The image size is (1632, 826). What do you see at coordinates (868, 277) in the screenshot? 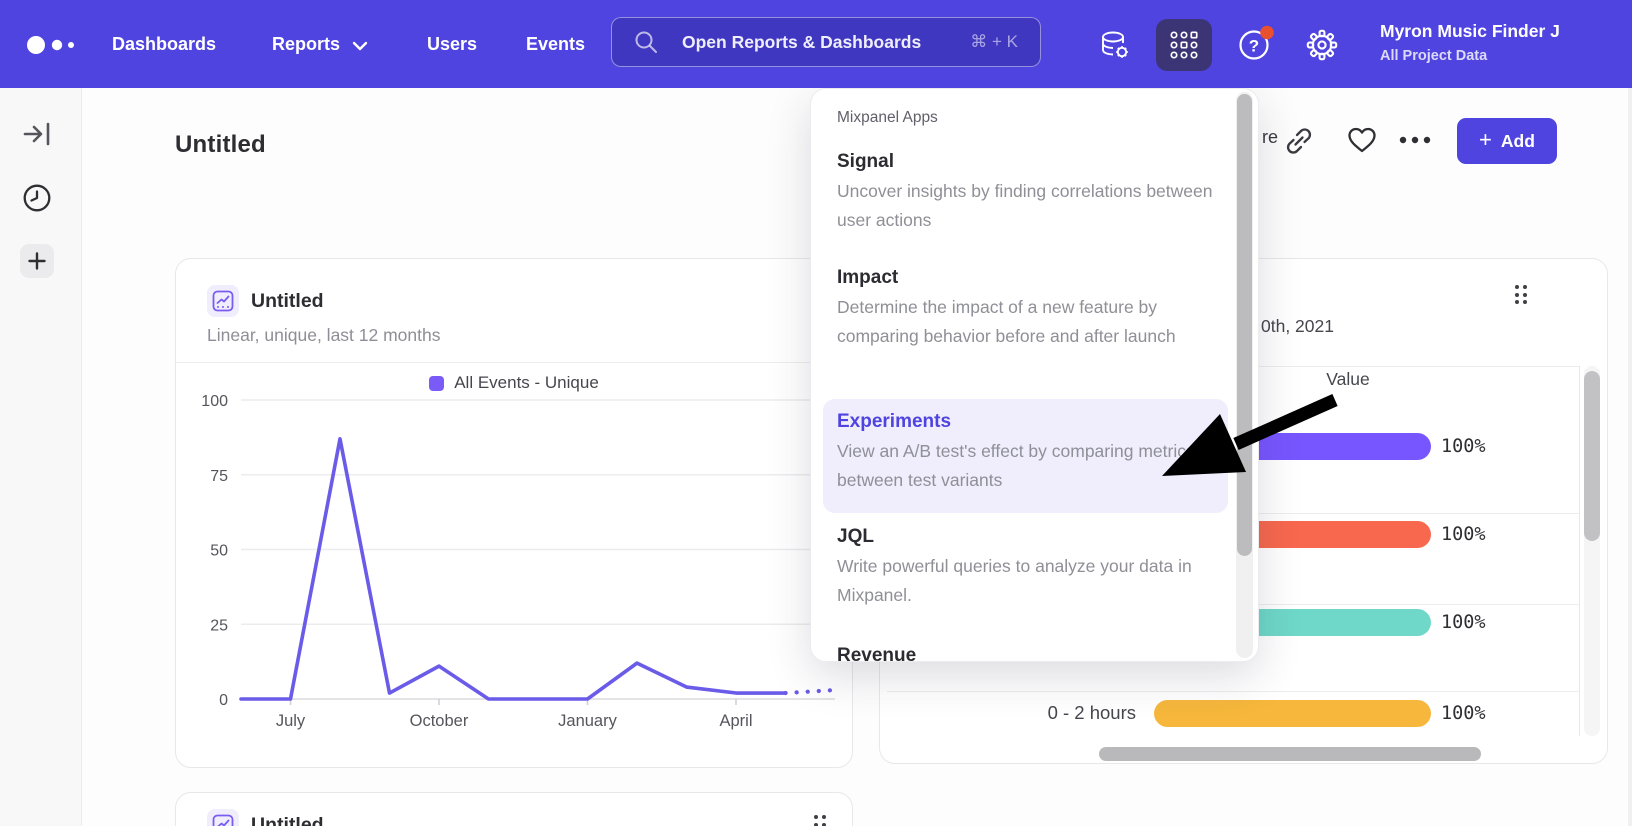
I see `menu-item-impact: Impact` at bounding box center [868, 277].